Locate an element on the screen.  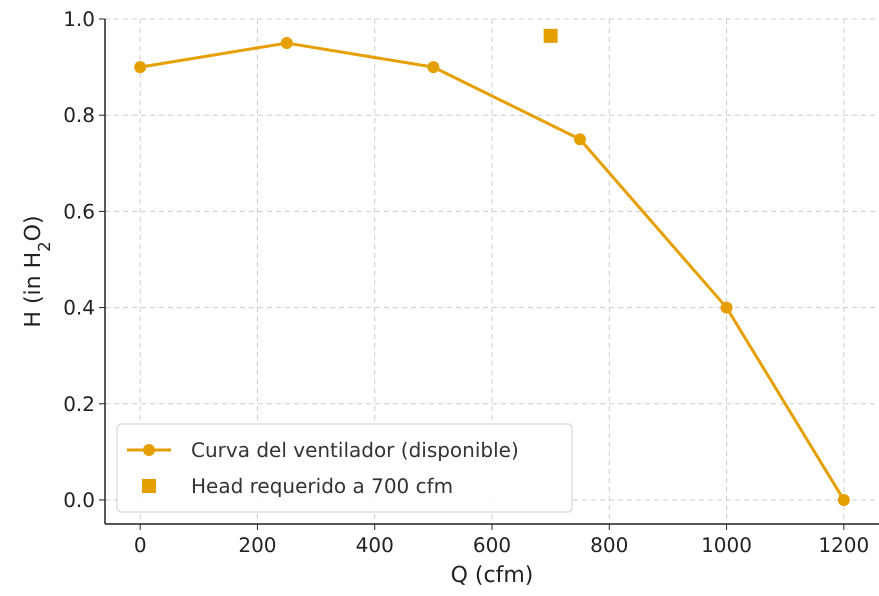
x-tick-label: 400 is located at coordinates (375, 545).